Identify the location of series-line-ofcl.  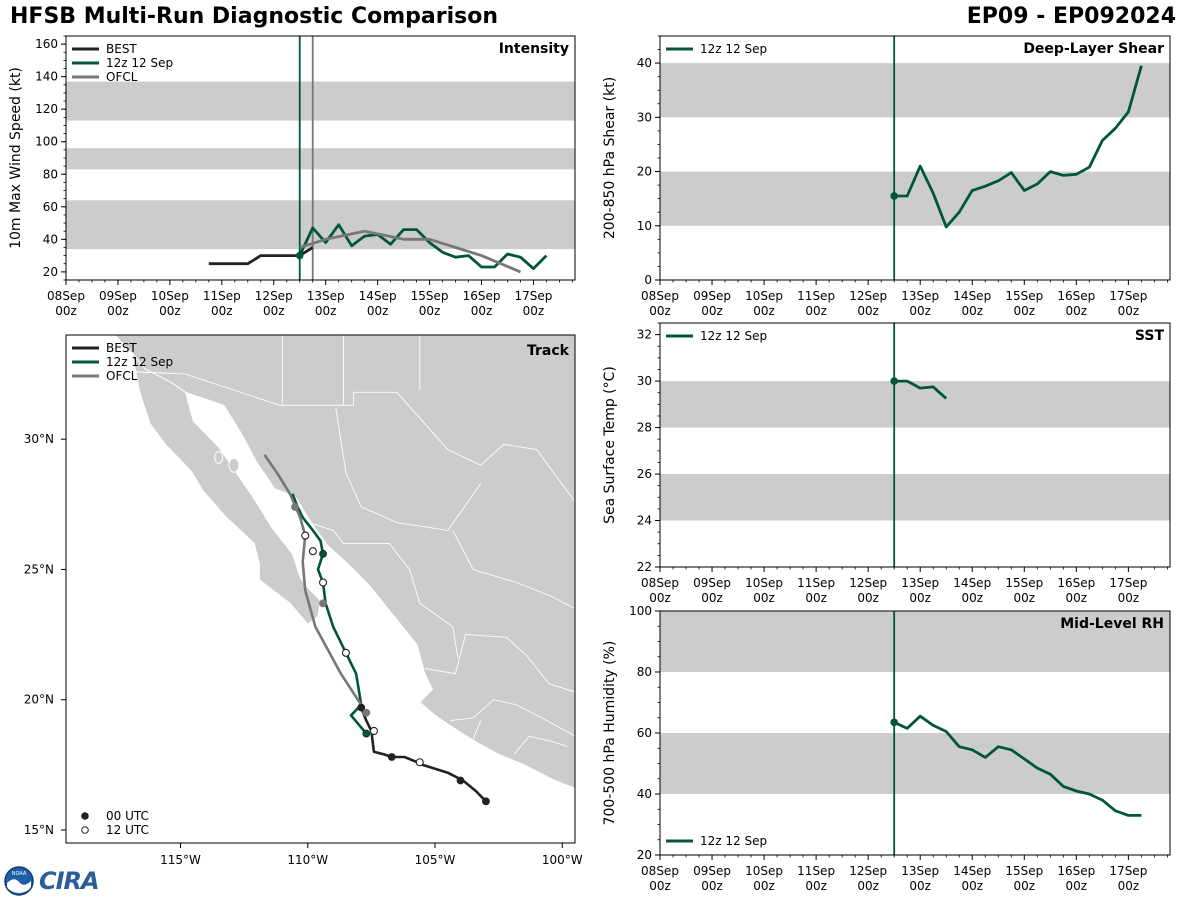
(410, 251).